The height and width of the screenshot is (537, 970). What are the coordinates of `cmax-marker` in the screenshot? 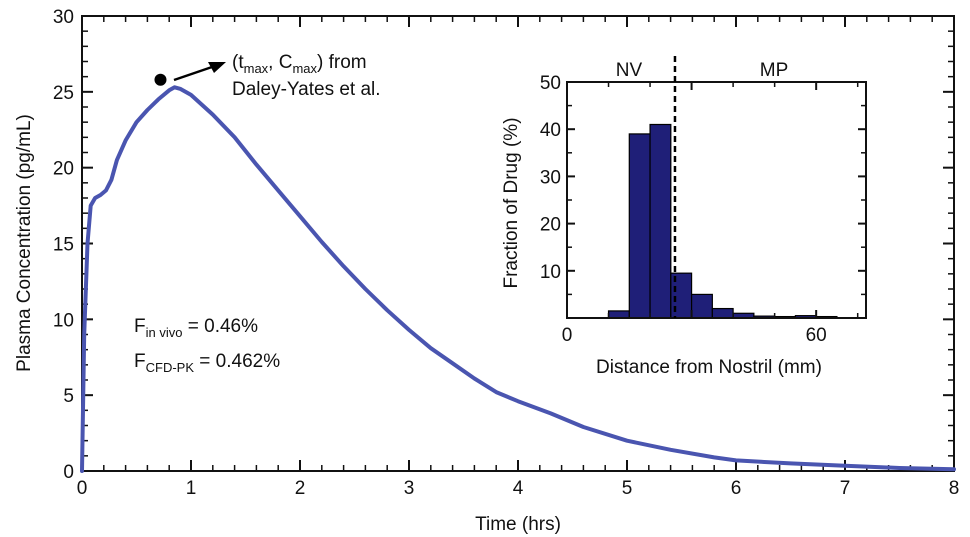 It's located at (160, 79).